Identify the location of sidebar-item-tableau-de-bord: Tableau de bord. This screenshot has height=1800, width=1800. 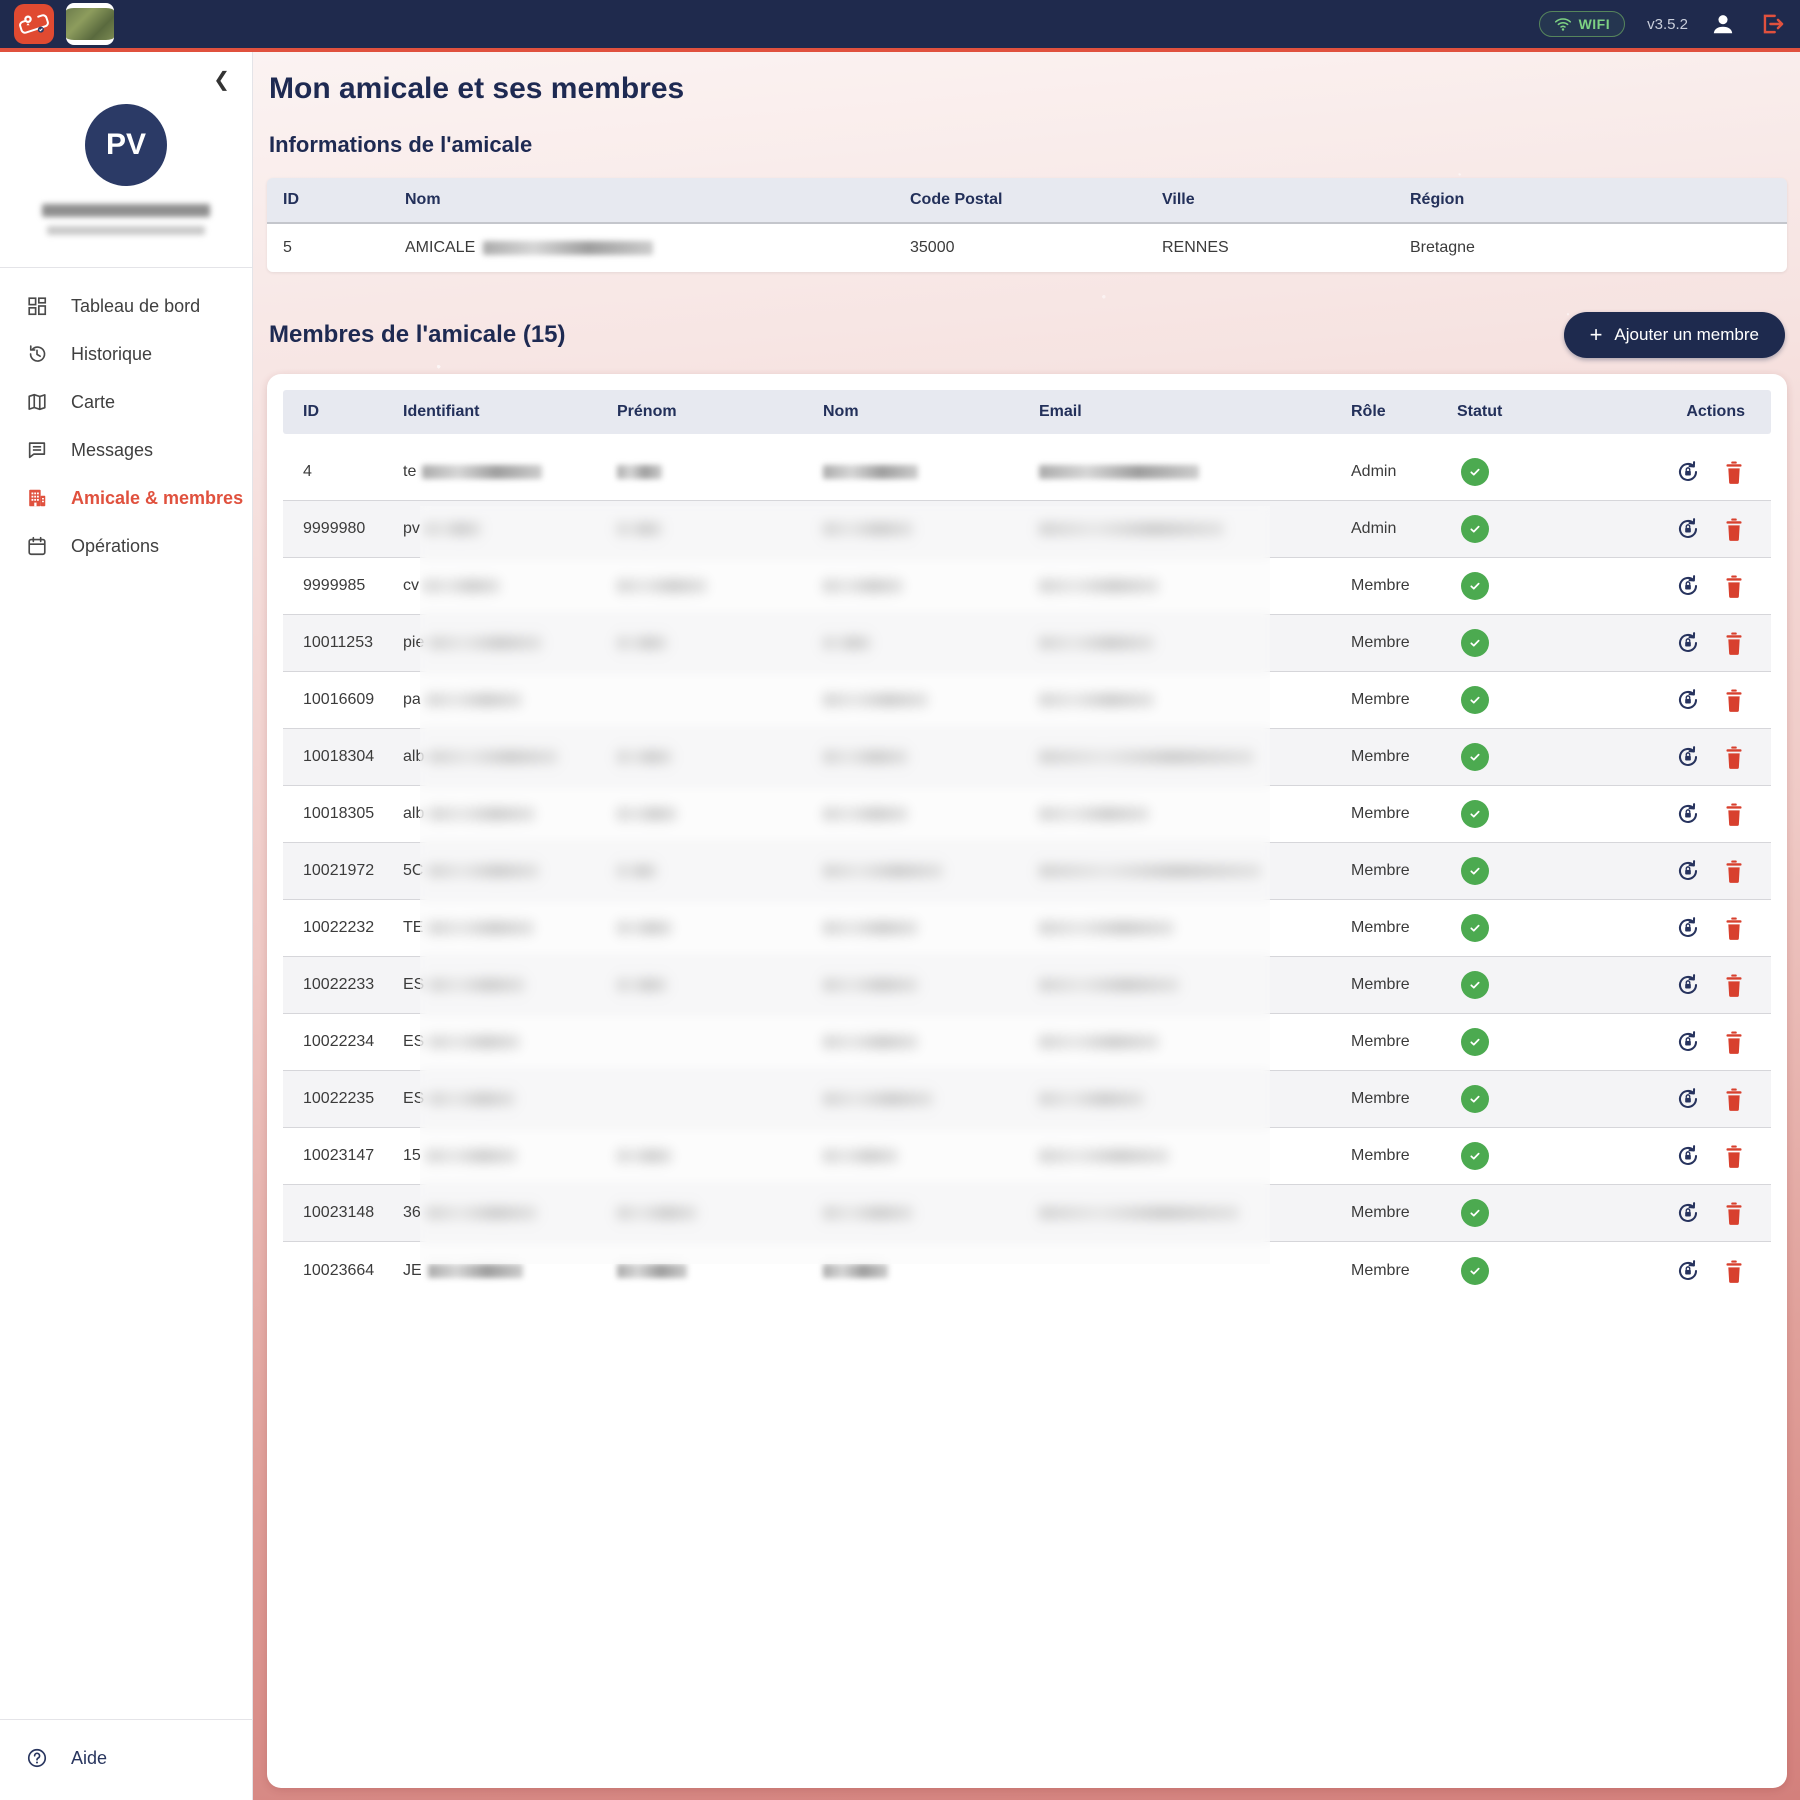
(126, 306).